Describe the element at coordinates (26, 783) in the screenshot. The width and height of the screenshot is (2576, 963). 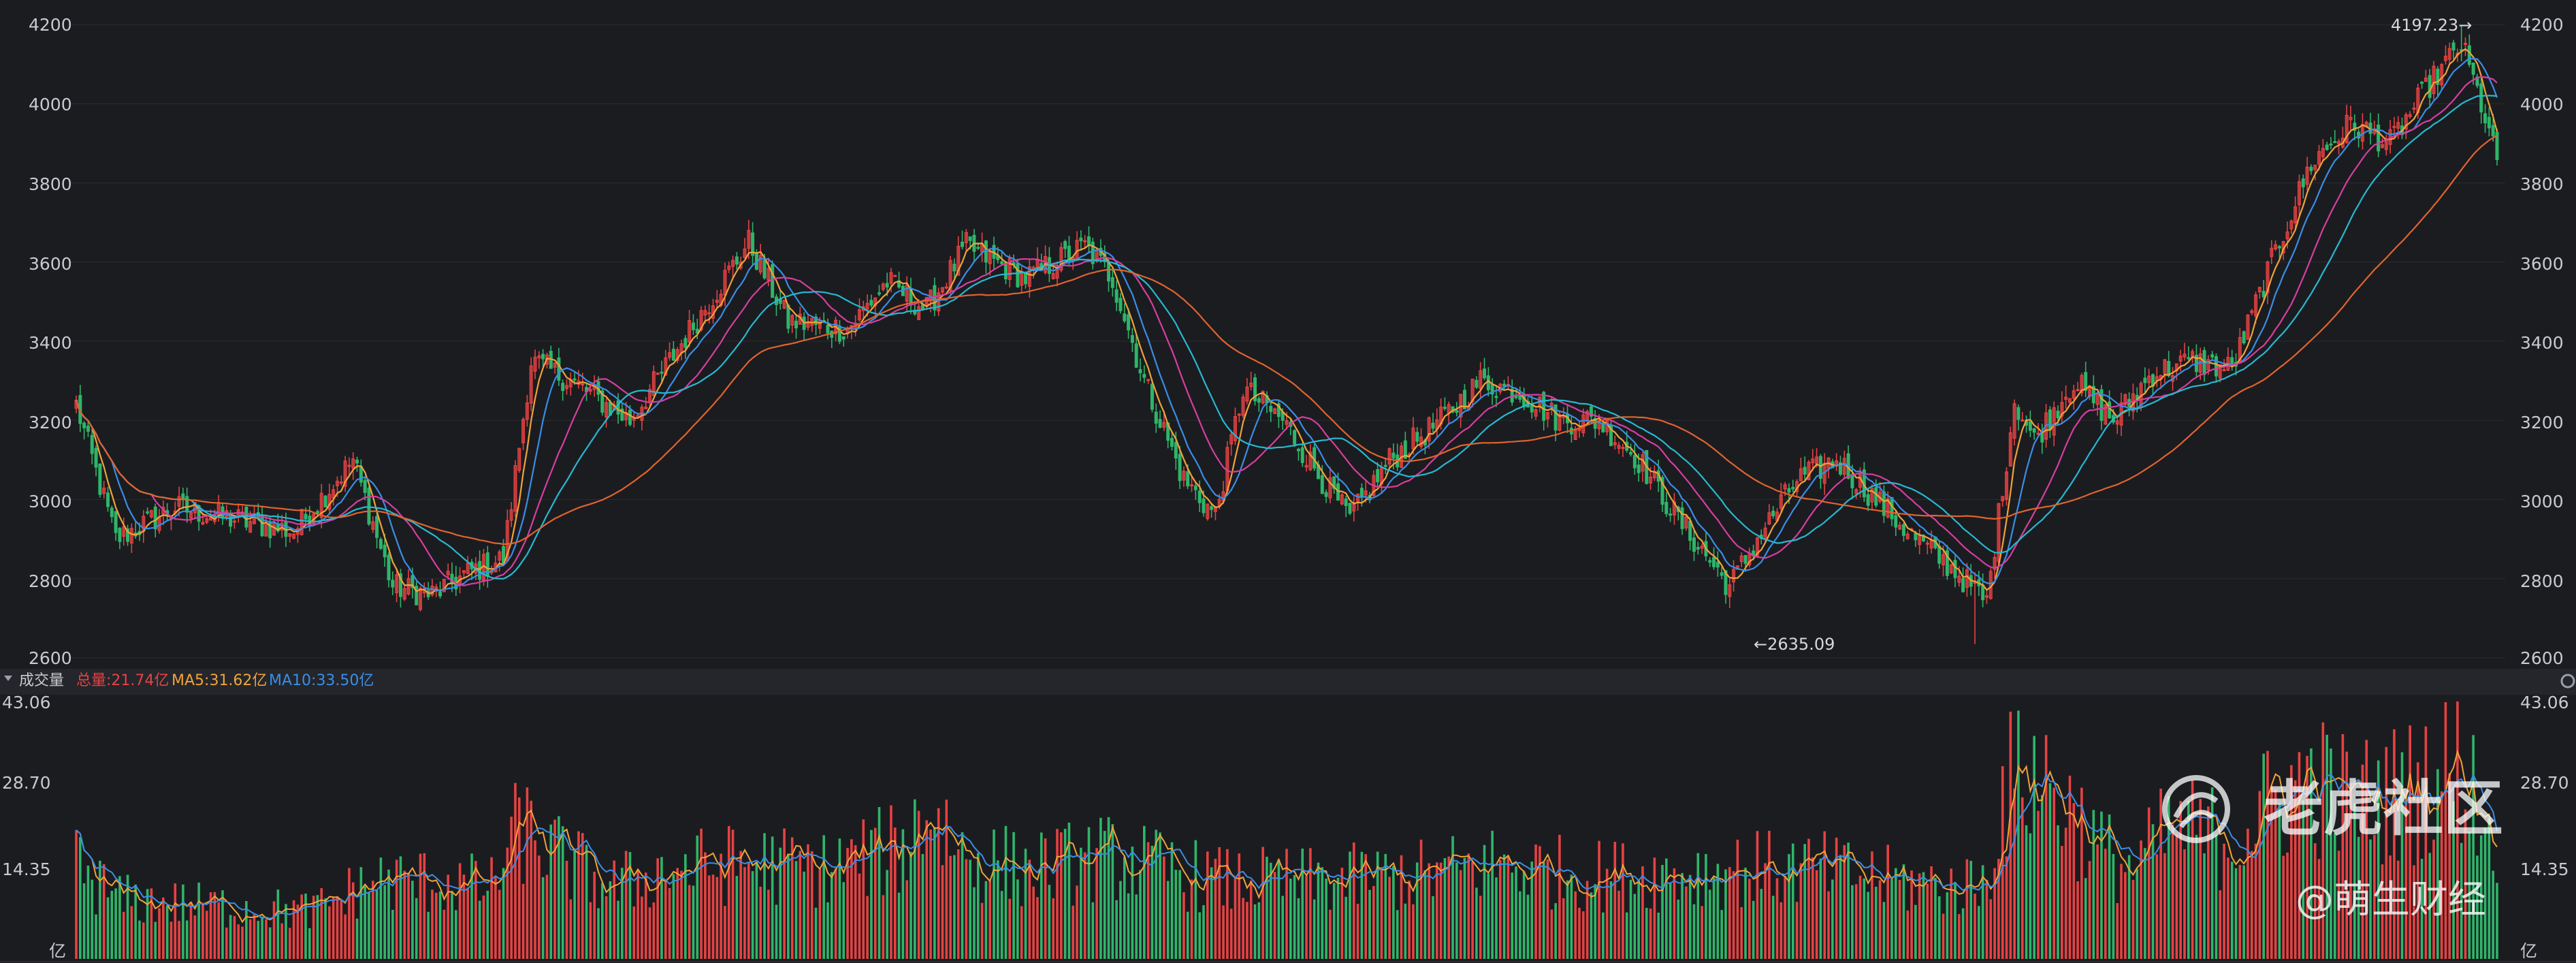
I see `vol-tick-28: 28.70` at that location.